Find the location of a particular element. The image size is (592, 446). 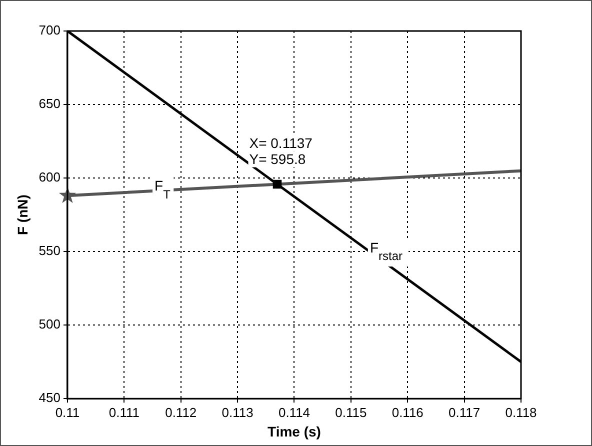

y-axis-title: F (nN) is located at coordinates (22, 215).